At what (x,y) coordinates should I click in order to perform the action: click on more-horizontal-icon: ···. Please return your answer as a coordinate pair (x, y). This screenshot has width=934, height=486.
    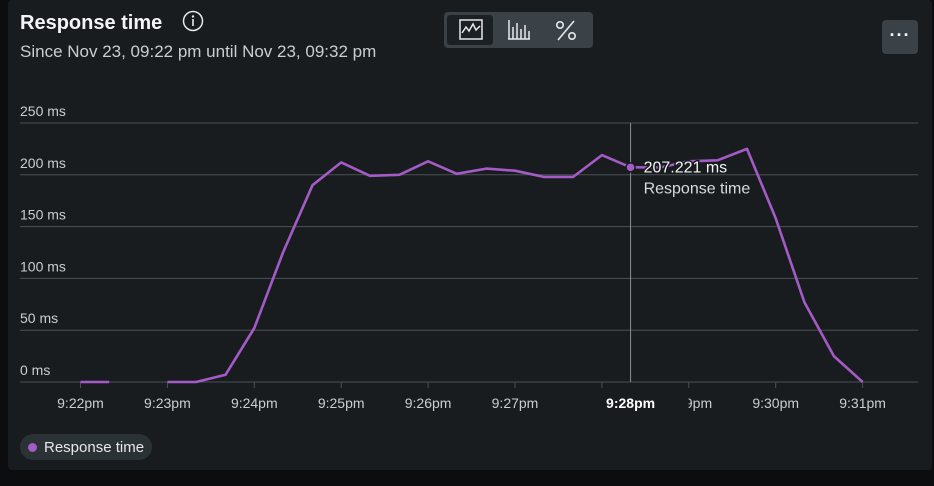
    Looking at the image, I should click on (900, 35).